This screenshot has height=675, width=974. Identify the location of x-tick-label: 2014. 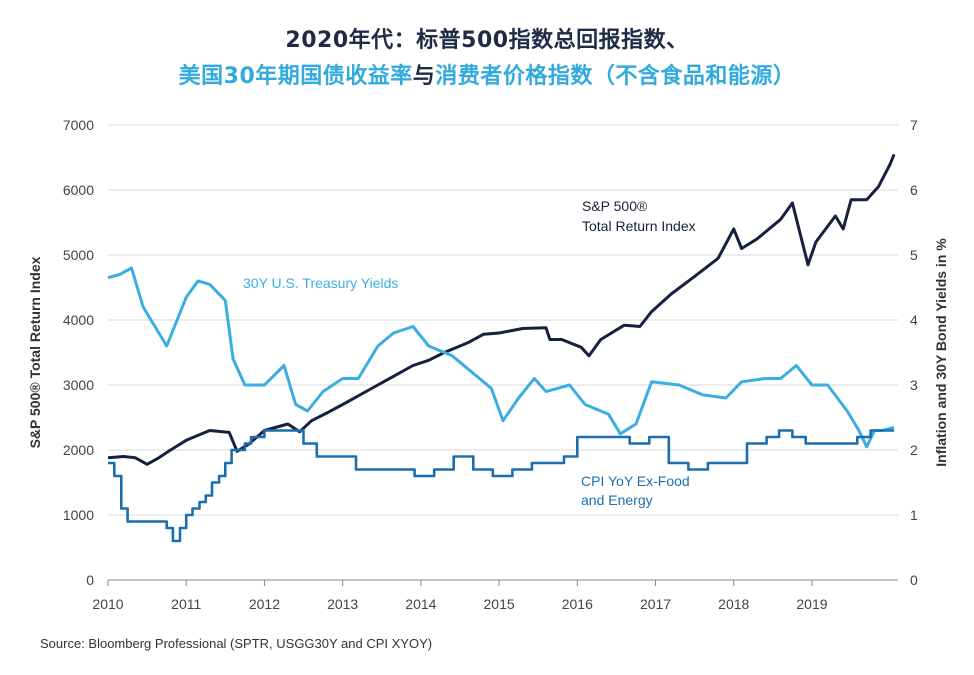
(420, 604).